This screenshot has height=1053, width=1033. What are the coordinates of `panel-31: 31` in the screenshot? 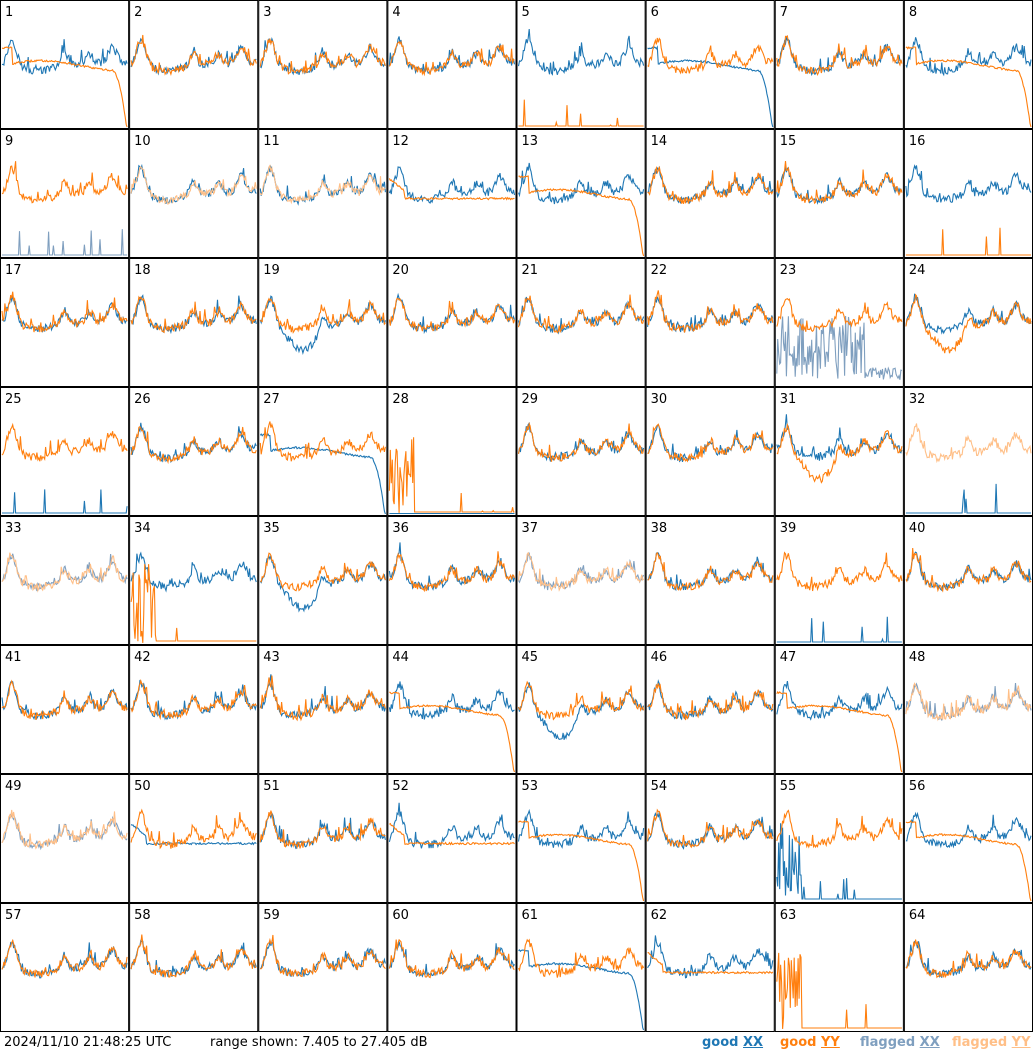 It's located at (839, 451).